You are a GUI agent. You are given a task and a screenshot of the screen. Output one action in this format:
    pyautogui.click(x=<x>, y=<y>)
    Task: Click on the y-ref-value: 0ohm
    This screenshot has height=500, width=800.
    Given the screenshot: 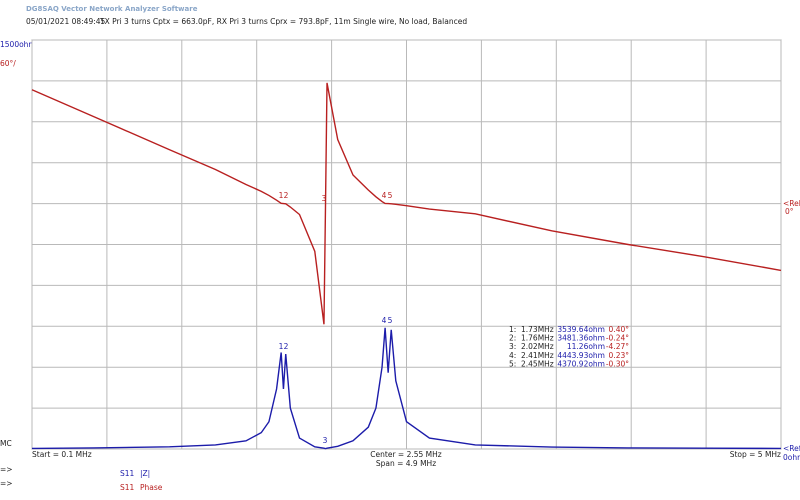 What is the action you would take?
    pyautogui.click(x=791, y=457)
    